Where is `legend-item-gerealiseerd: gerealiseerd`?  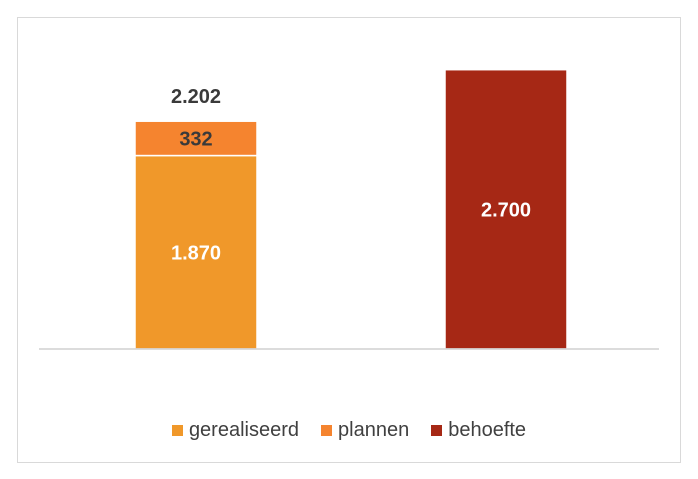
legend-item-gerealiseerd: gerealiseerd is located at coordinates (235, 430).